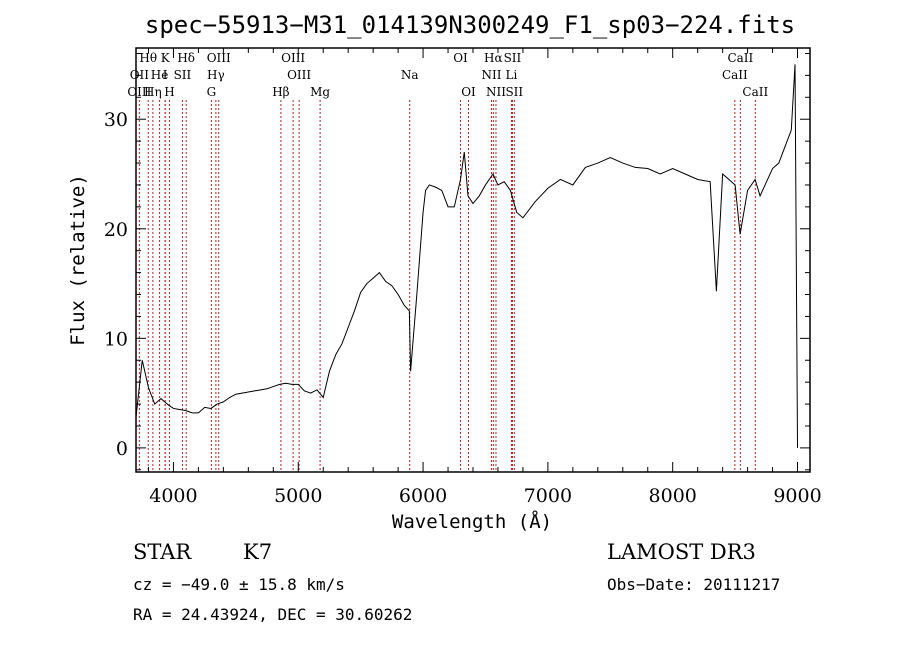 This screenshot has width=900, height=649. Describe the element at coordinates (410, 75) in the screenshot. I see `spectral-line-label: Na` at that location.